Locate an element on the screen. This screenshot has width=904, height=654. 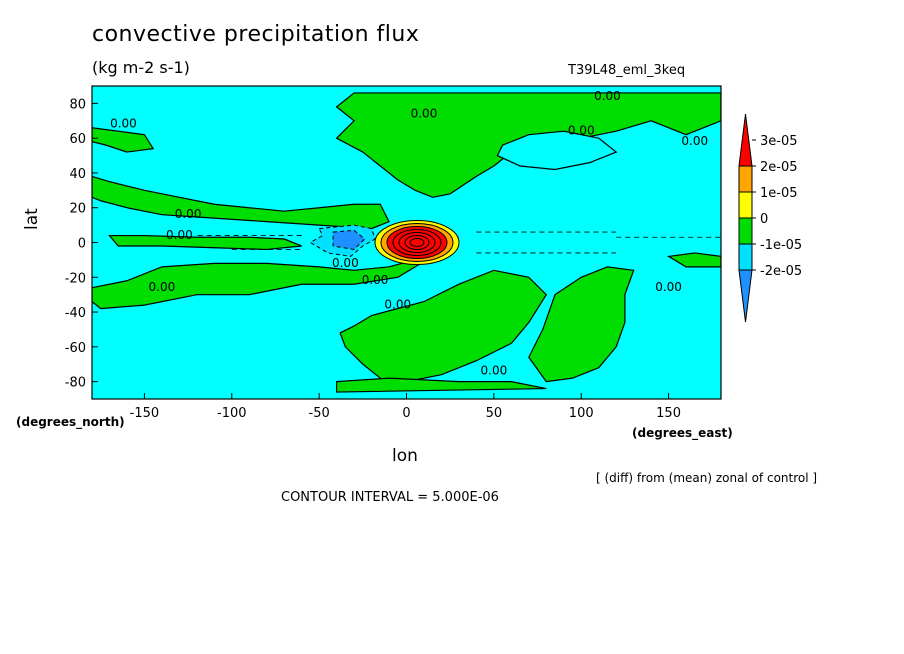
region-north-band is located at coordinates (241, 202).